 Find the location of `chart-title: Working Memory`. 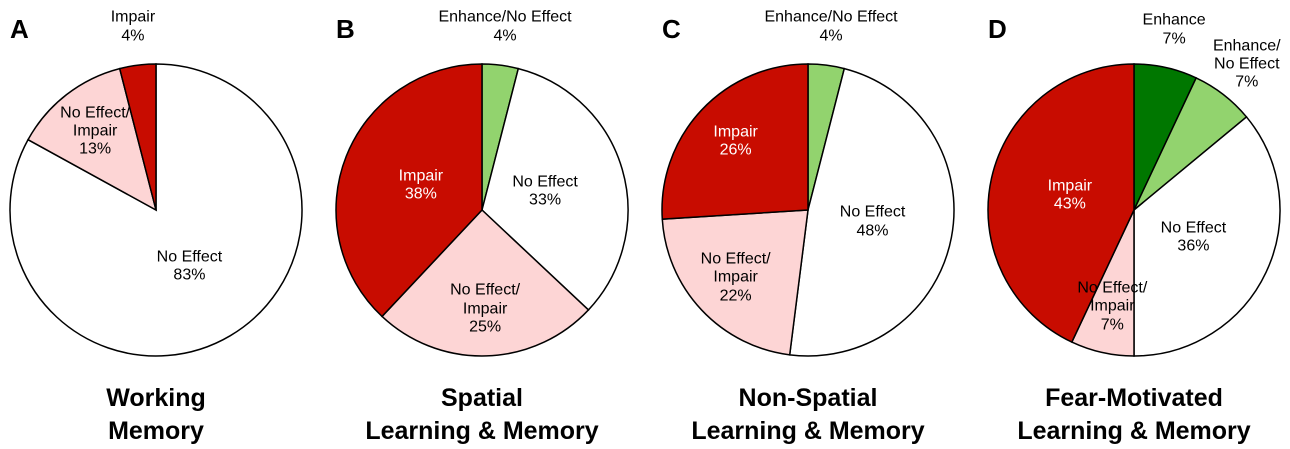

chart-title: Working Memory is located at coordinates (156, 414).